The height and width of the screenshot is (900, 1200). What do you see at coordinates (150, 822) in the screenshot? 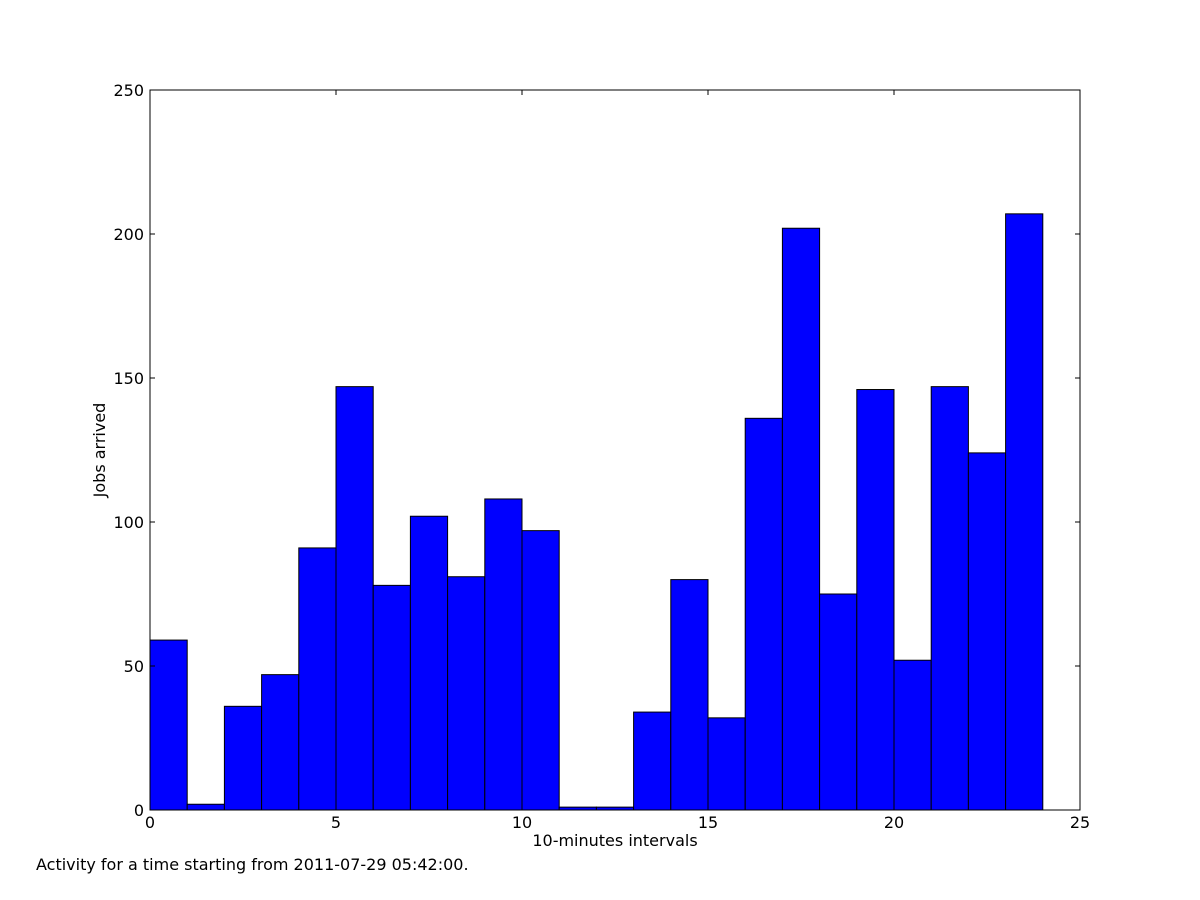
I see `x-tick-label: 0` at bounding box center [150, 822].